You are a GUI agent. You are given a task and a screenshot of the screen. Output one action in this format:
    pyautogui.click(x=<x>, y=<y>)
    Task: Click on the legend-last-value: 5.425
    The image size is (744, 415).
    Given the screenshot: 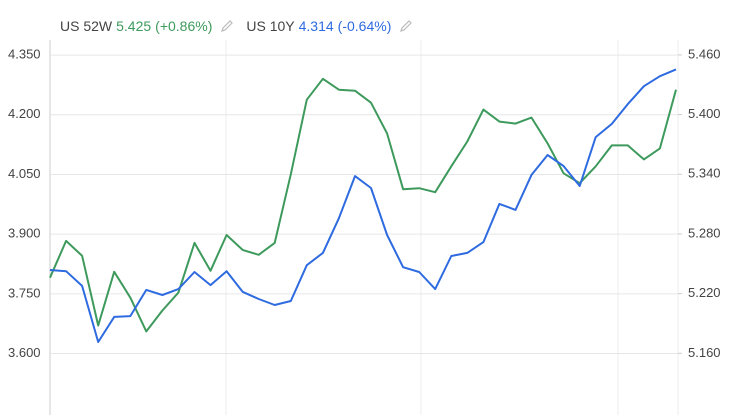 What is the action you would take?
    pyautogui.click(x=134, y=26)
    